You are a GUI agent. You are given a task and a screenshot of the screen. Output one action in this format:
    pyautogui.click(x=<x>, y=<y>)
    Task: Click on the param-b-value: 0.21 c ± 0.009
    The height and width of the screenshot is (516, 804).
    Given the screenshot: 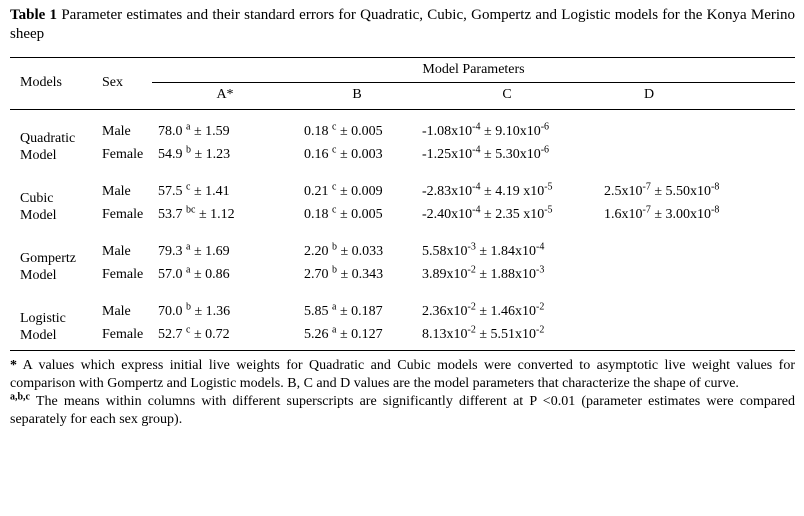 What is the action you would take?
    pyautogui.click(x=343, y=190)
    